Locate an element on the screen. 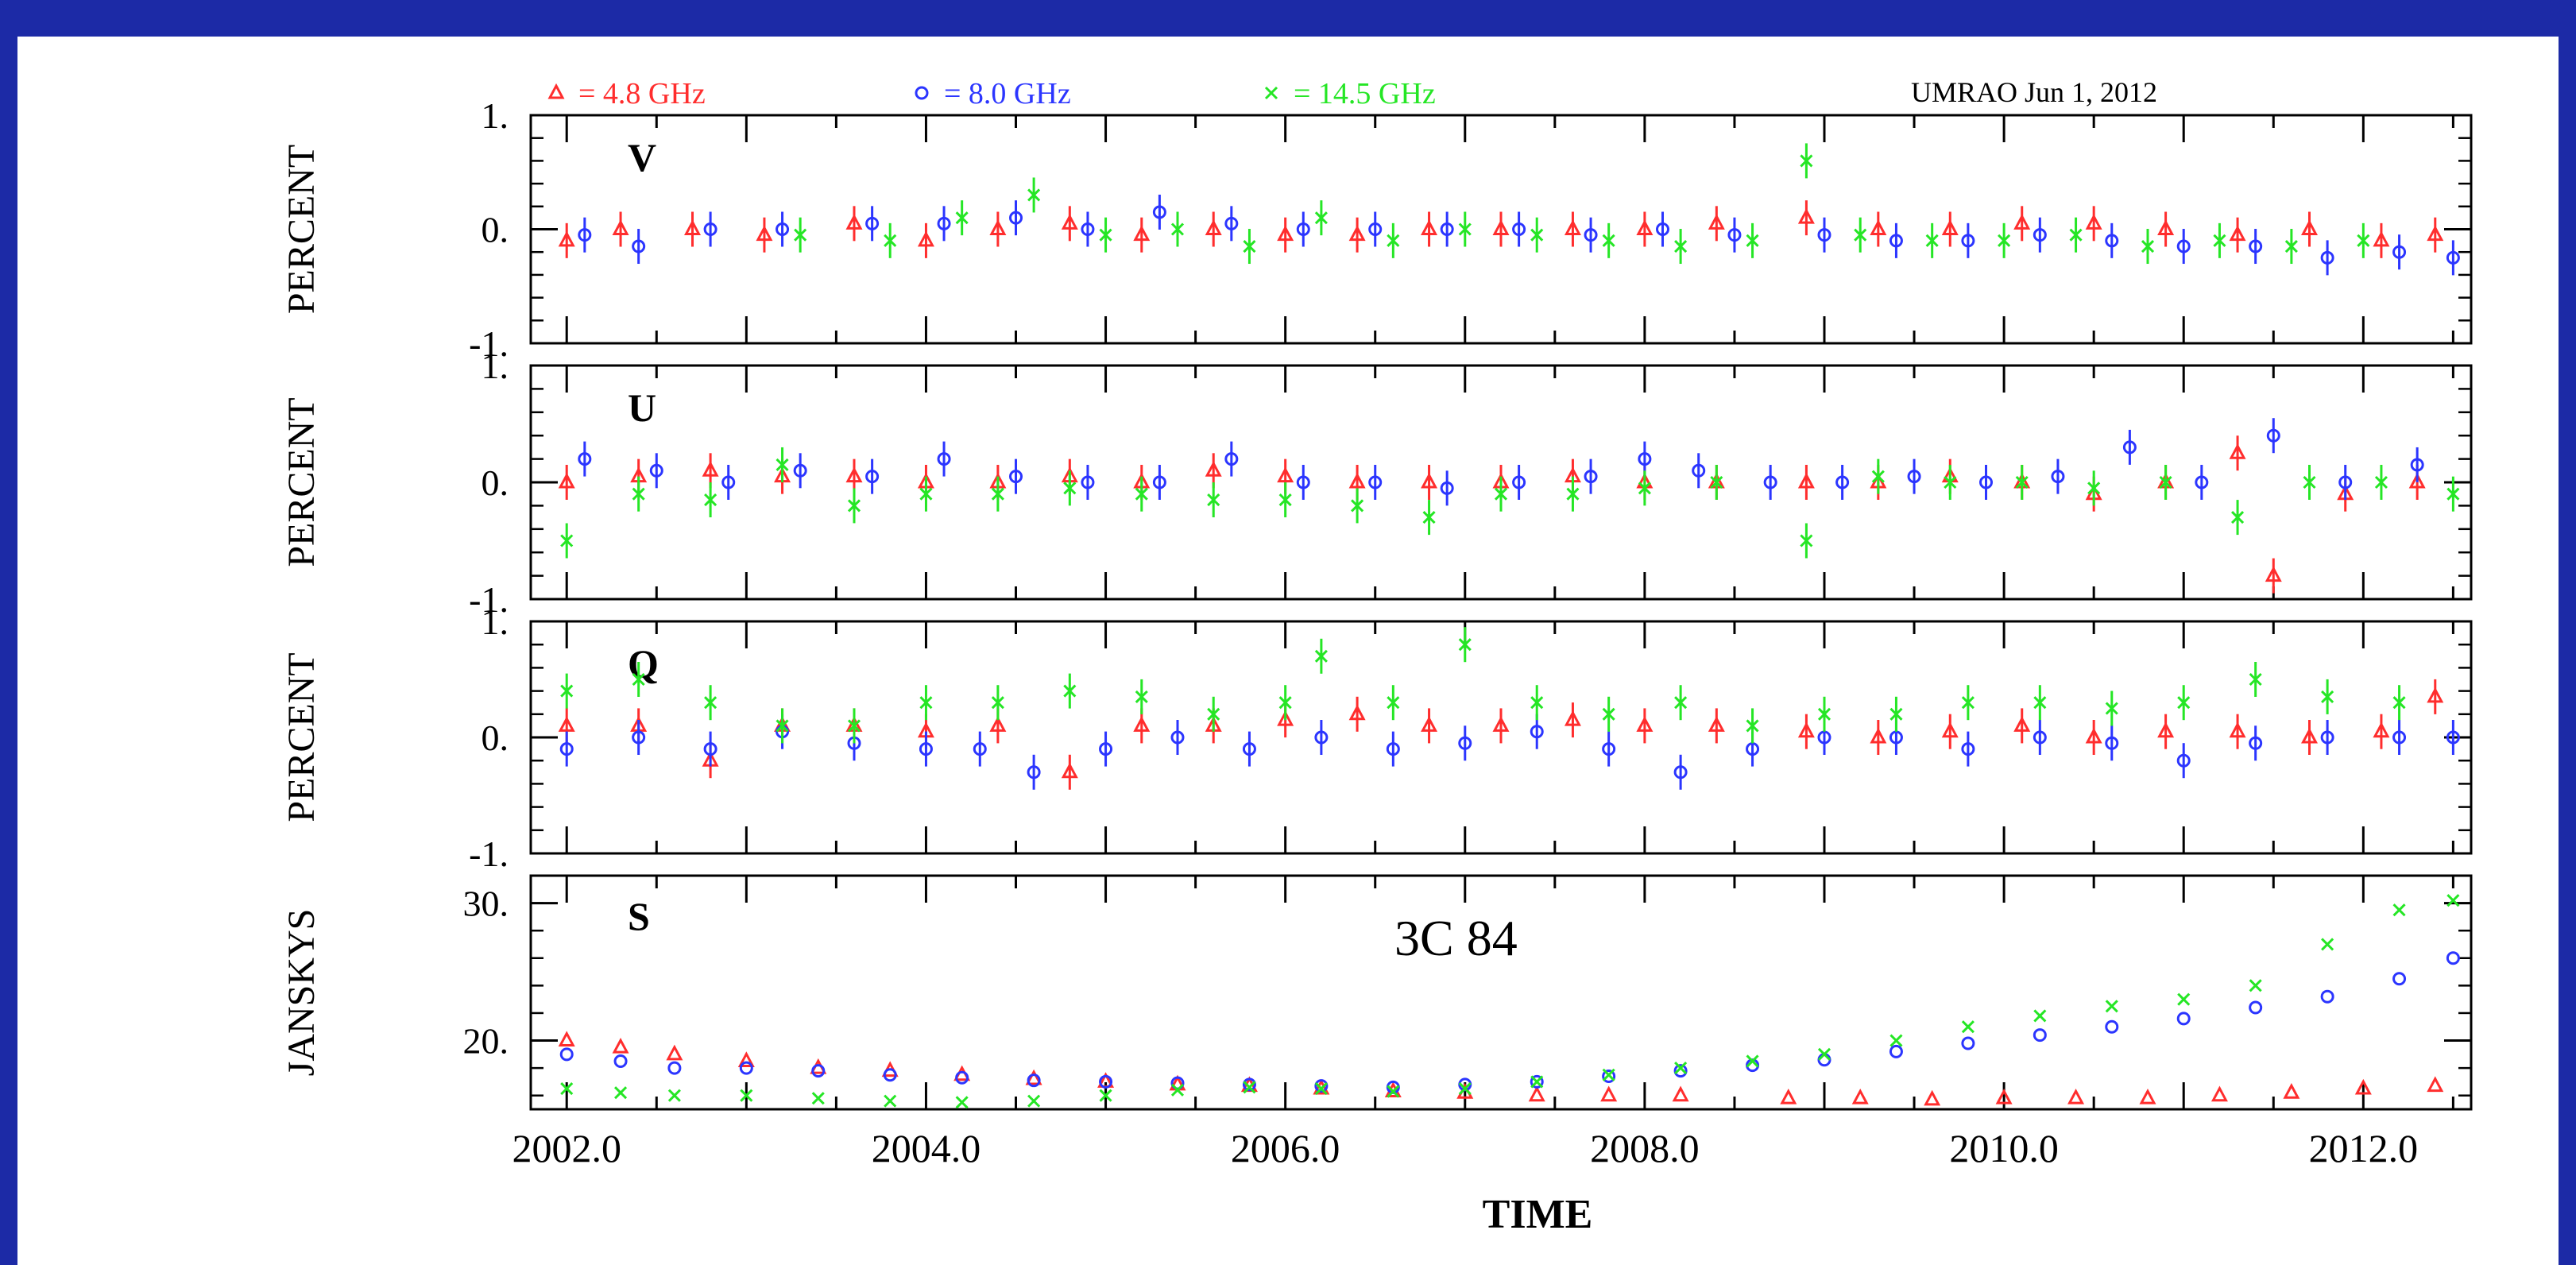 The height and width of the screenshot is (1265, 2576). series-triangle is located at coordinates (1501, 229).